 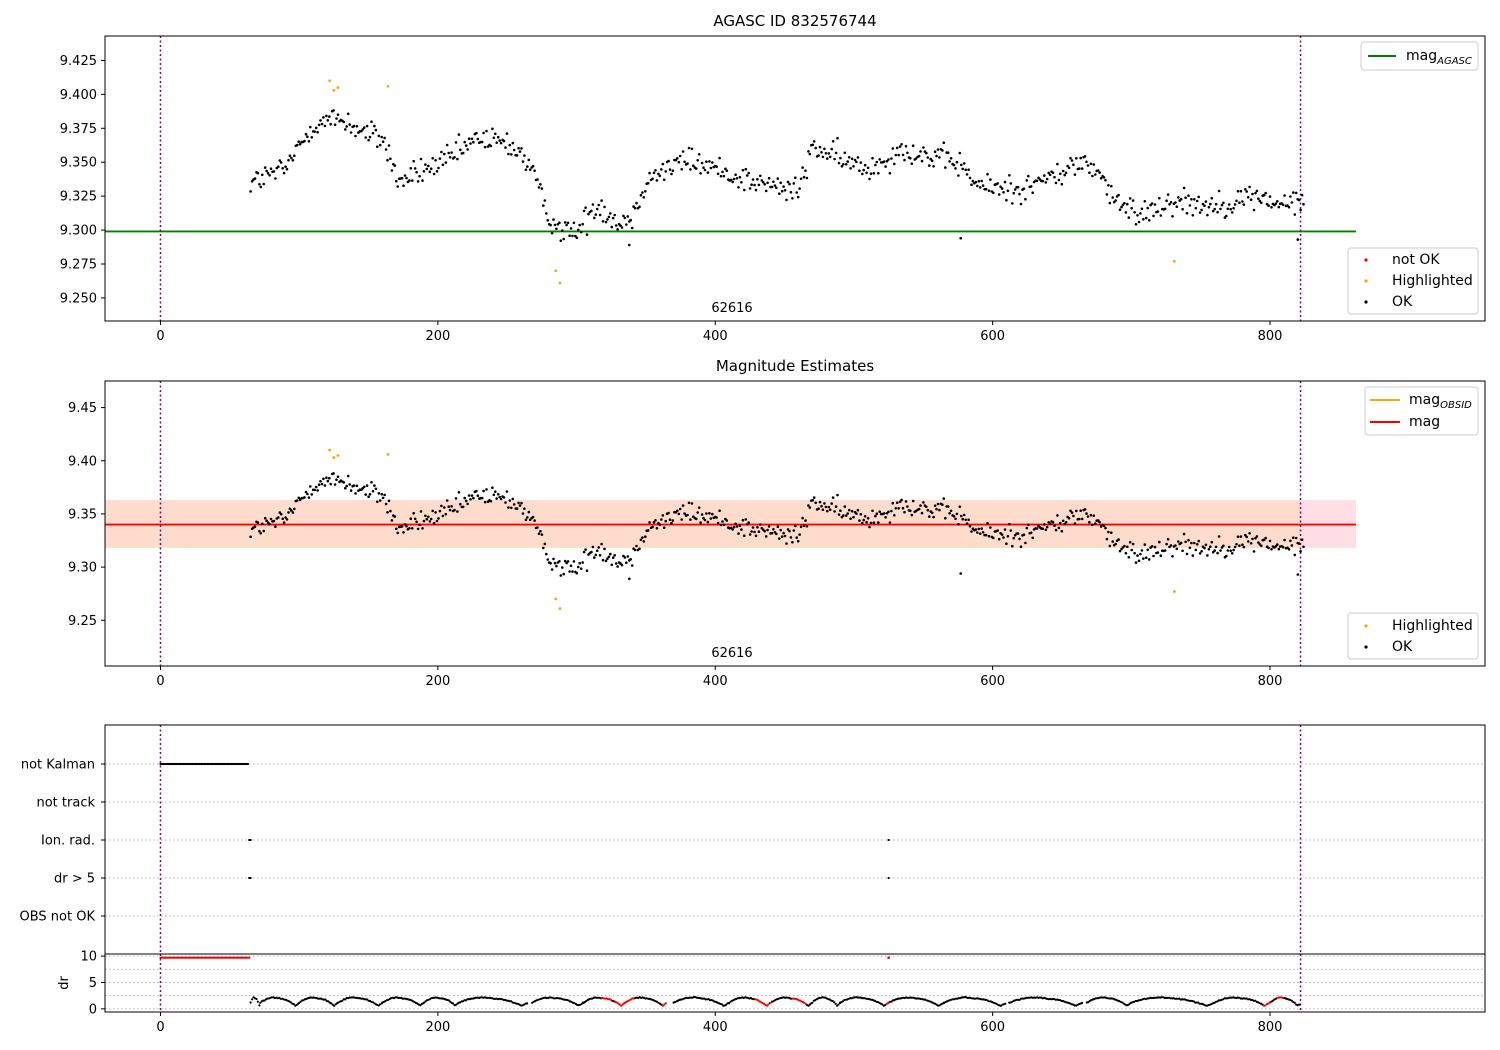 What do you see at coordinates (1421, 411) in the screenshot?
I see `panel2-line-legend: magOBSID mag` at bounding box center [1421, 411].